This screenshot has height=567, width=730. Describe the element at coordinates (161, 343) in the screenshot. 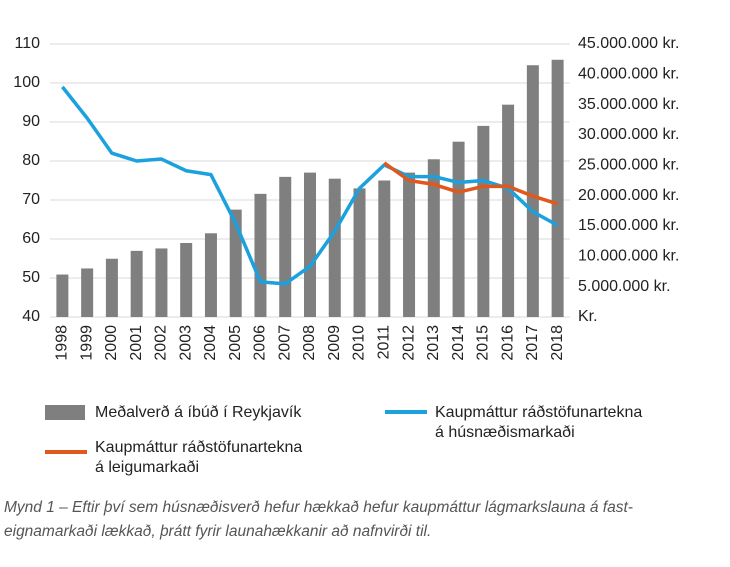

I see `x-tick-label: 2002` at that location.